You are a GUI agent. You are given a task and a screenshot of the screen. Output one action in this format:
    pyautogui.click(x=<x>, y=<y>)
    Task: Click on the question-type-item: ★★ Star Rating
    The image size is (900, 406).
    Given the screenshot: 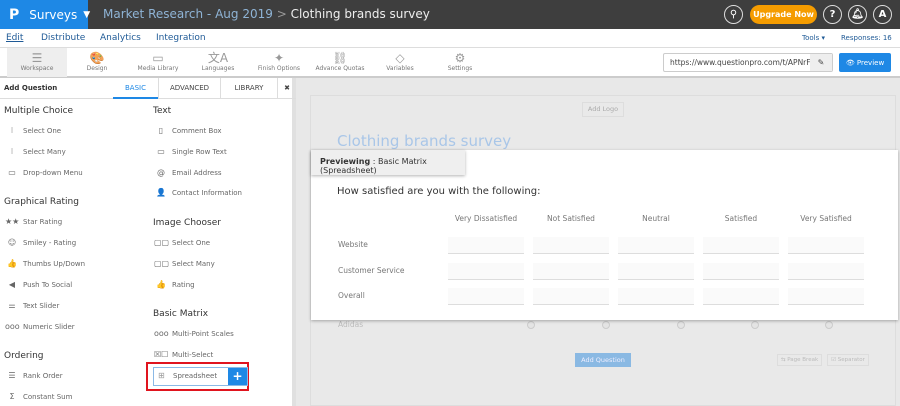 What is the action you would take?
    pyautogui.click(x=33, y=221)
    